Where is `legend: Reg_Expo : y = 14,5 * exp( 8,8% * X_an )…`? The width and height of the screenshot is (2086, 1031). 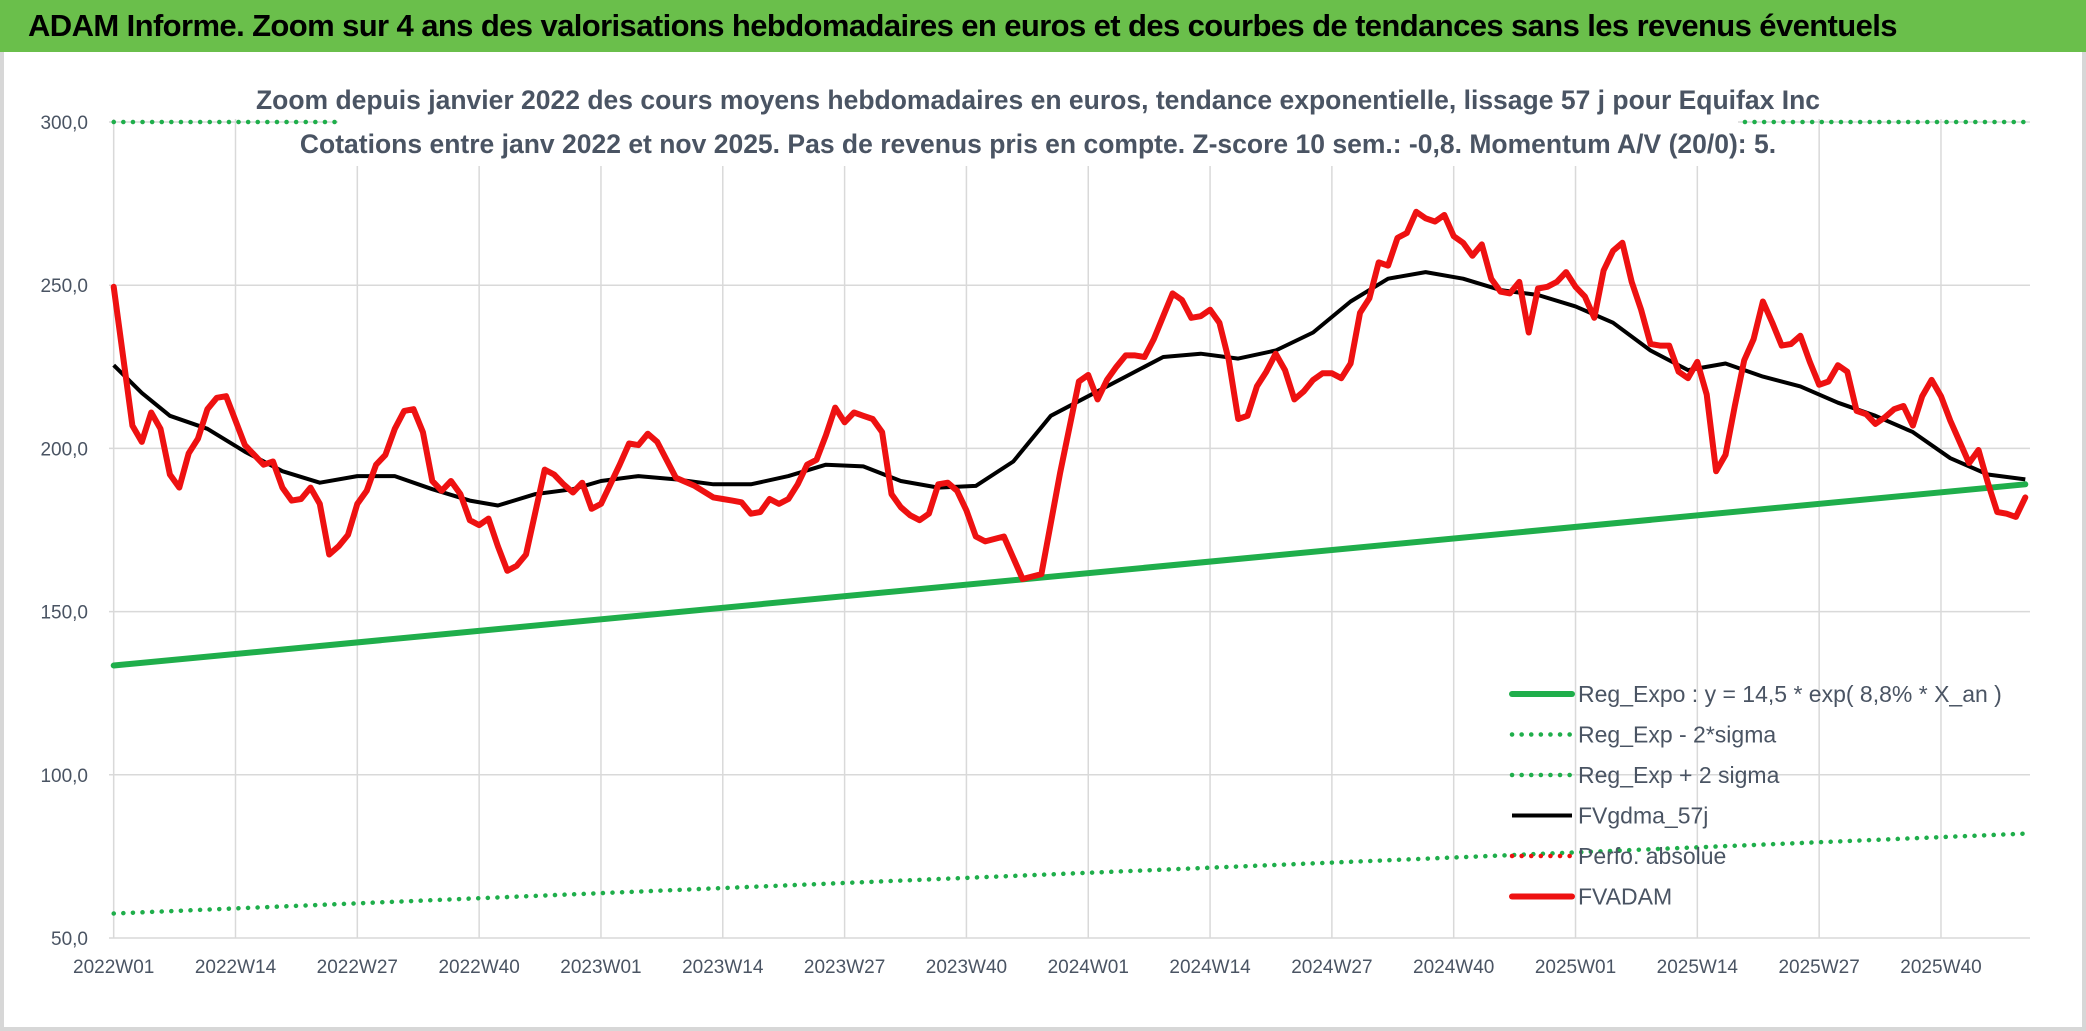 legend: Reg_Expo : y = 14,5 * exp( 8,8% * X_an )… is located at coordinates (1755, 795).